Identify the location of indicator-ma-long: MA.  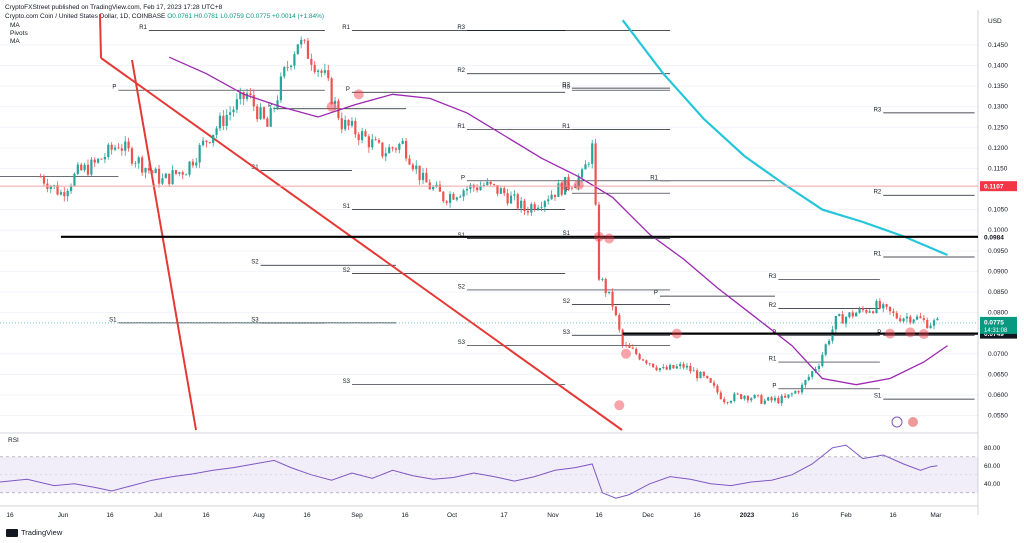
(15, 41).